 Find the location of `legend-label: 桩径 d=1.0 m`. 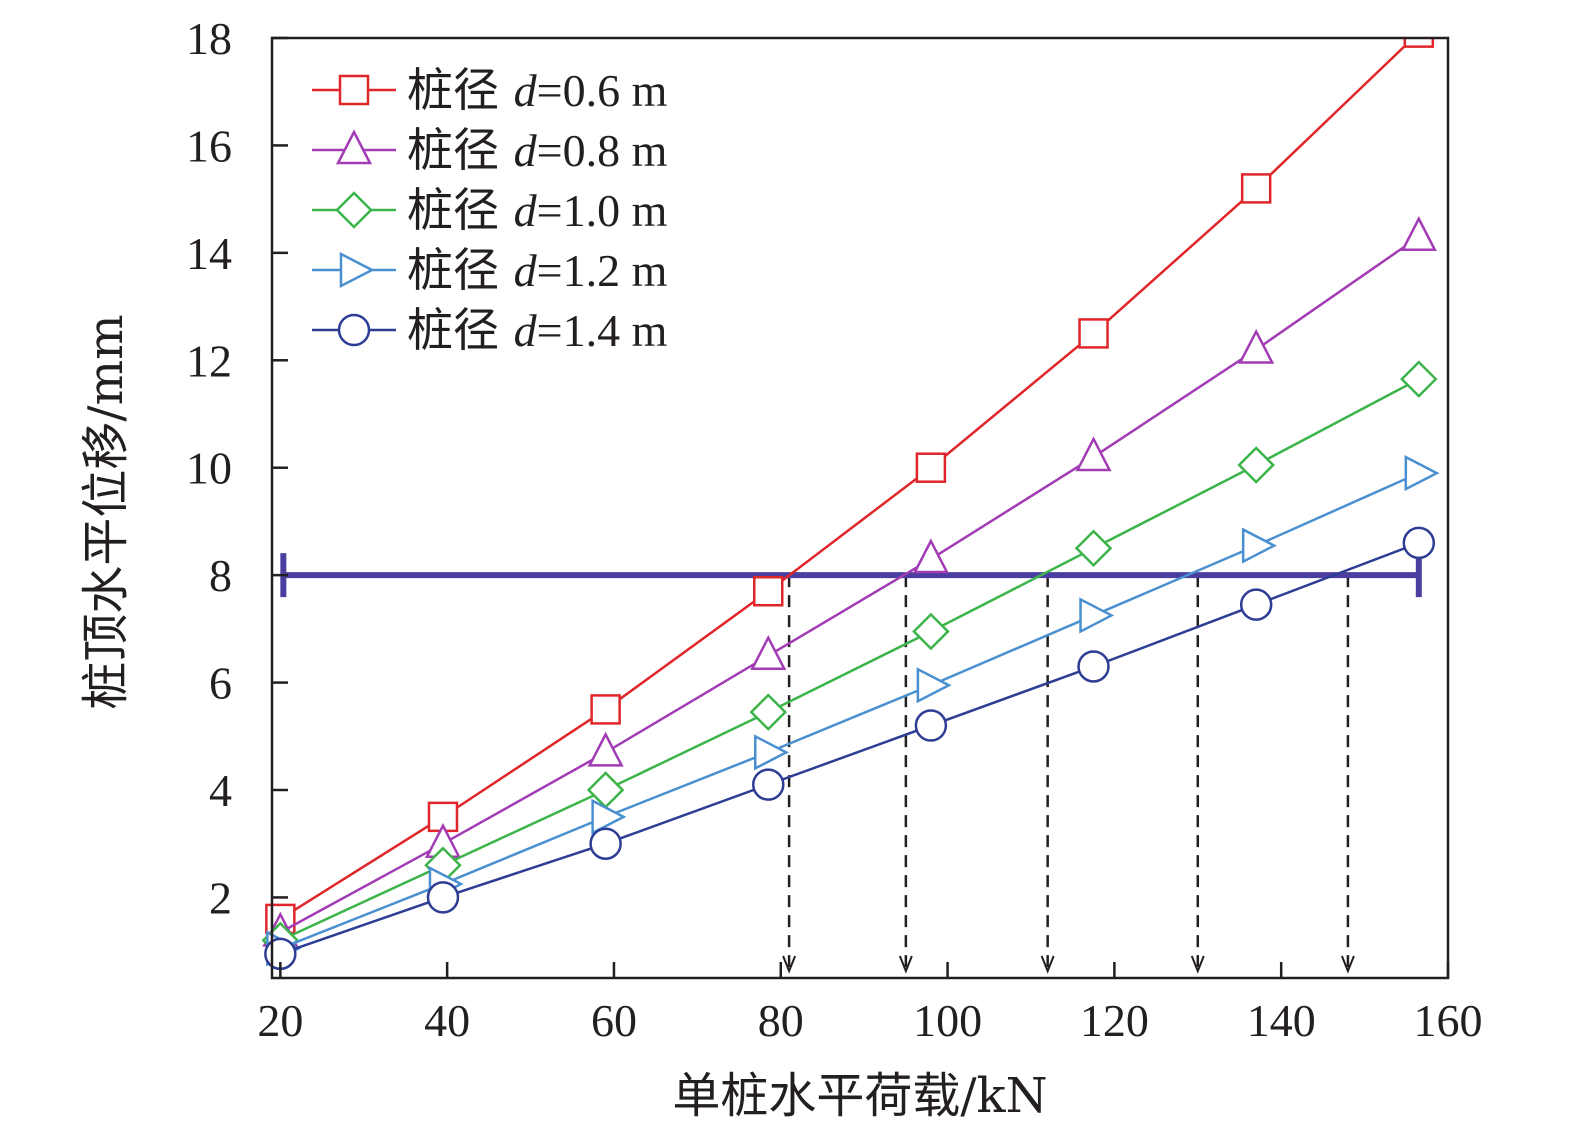

legend-label: 桩径 d=1.0 m is located at coordinates (537, 210).